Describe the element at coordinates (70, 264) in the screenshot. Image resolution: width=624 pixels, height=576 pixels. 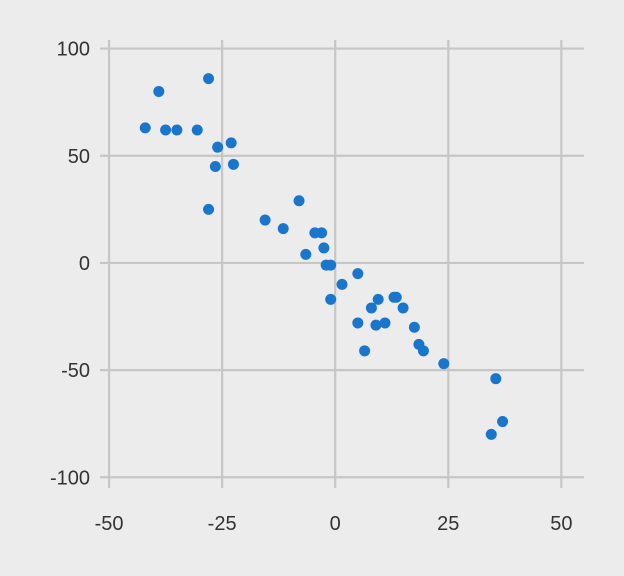
I see `y-axis-tick-labels: 100 50 0 -50 -100` at that location.